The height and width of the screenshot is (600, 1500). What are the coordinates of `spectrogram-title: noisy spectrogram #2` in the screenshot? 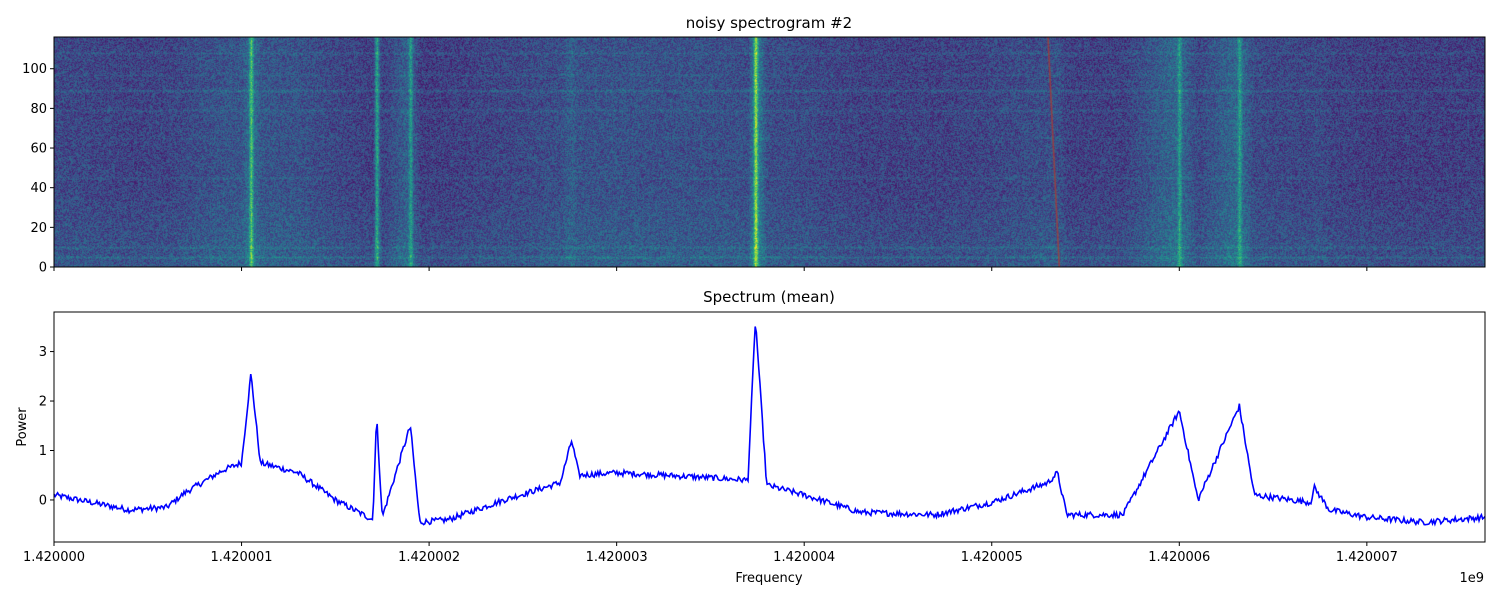 It's located at (769, 23).